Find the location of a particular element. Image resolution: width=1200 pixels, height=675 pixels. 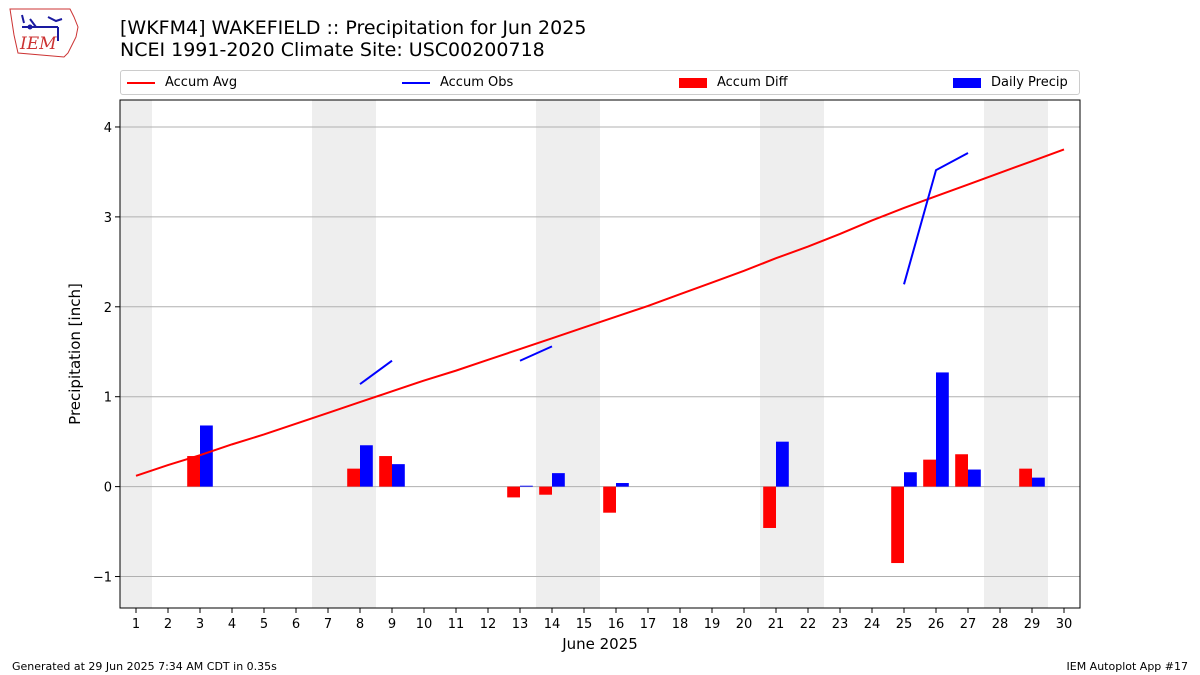

x-tick-label: 11 is located at coordinates (456, 624).